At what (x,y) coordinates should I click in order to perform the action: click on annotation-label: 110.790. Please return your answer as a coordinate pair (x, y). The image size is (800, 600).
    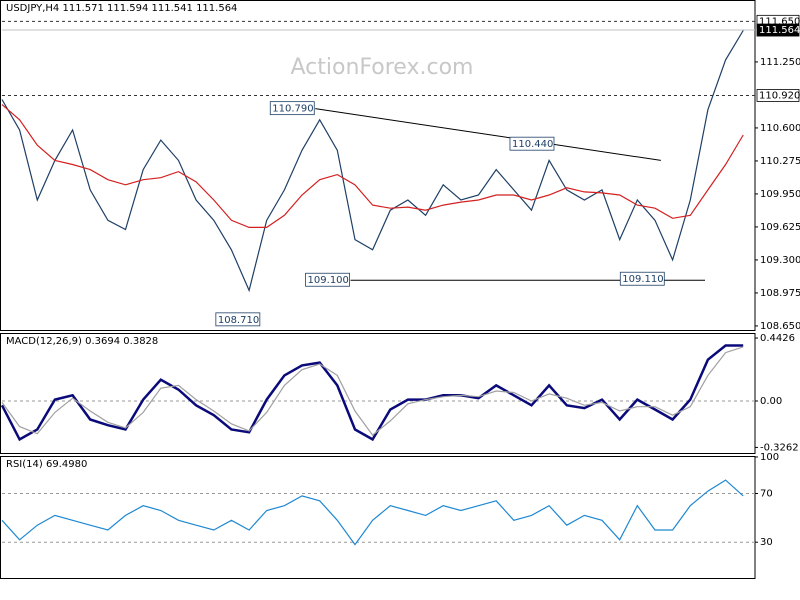
    Looking at the image, I should click on (292, 109).